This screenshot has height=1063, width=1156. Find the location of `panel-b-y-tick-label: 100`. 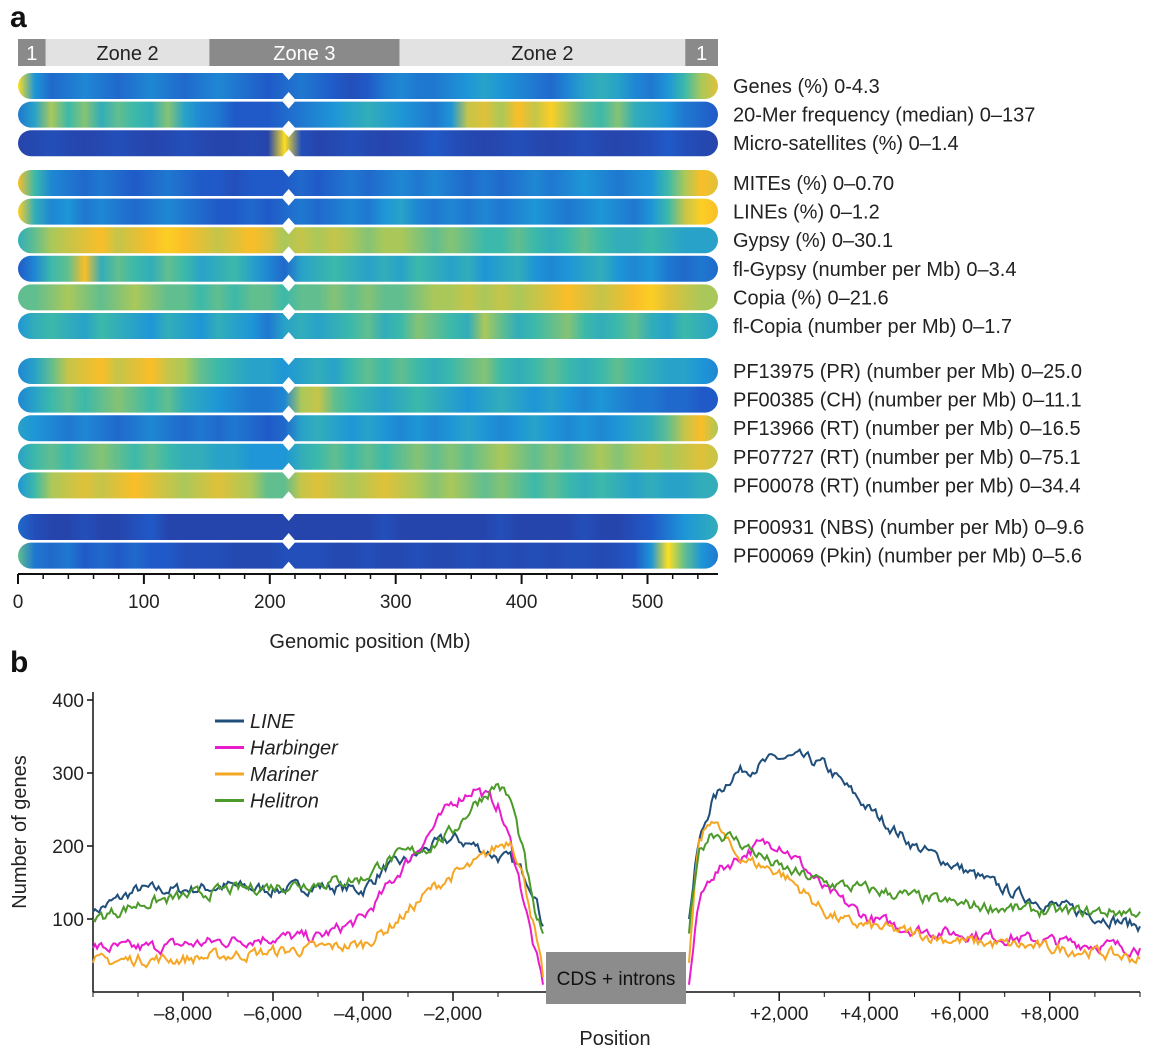

panel-b-y-tick-label: 100 is located at coordinates (68, 920).